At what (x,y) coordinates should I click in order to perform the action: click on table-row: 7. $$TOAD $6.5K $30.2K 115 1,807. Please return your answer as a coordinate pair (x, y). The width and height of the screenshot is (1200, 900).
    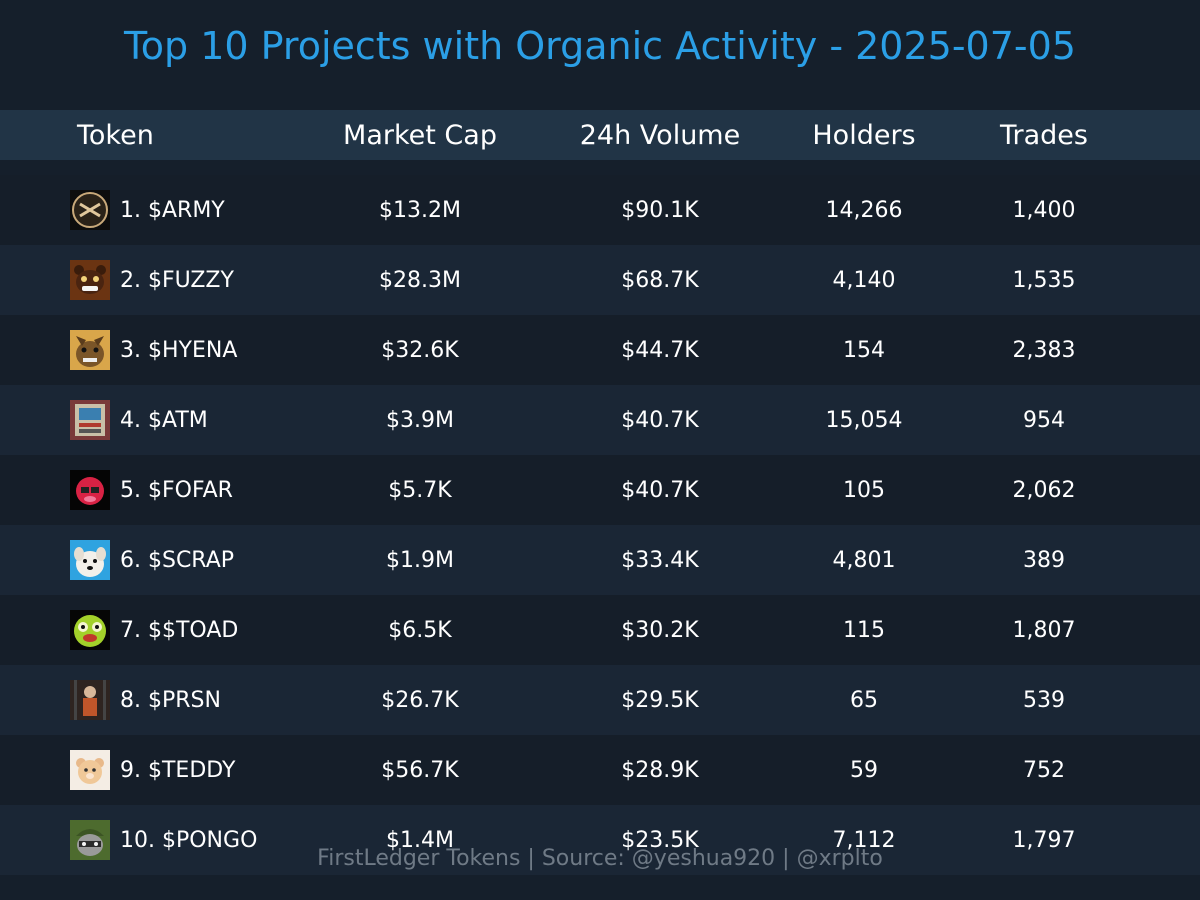
    Looking at the image, I should click on (600, 630).